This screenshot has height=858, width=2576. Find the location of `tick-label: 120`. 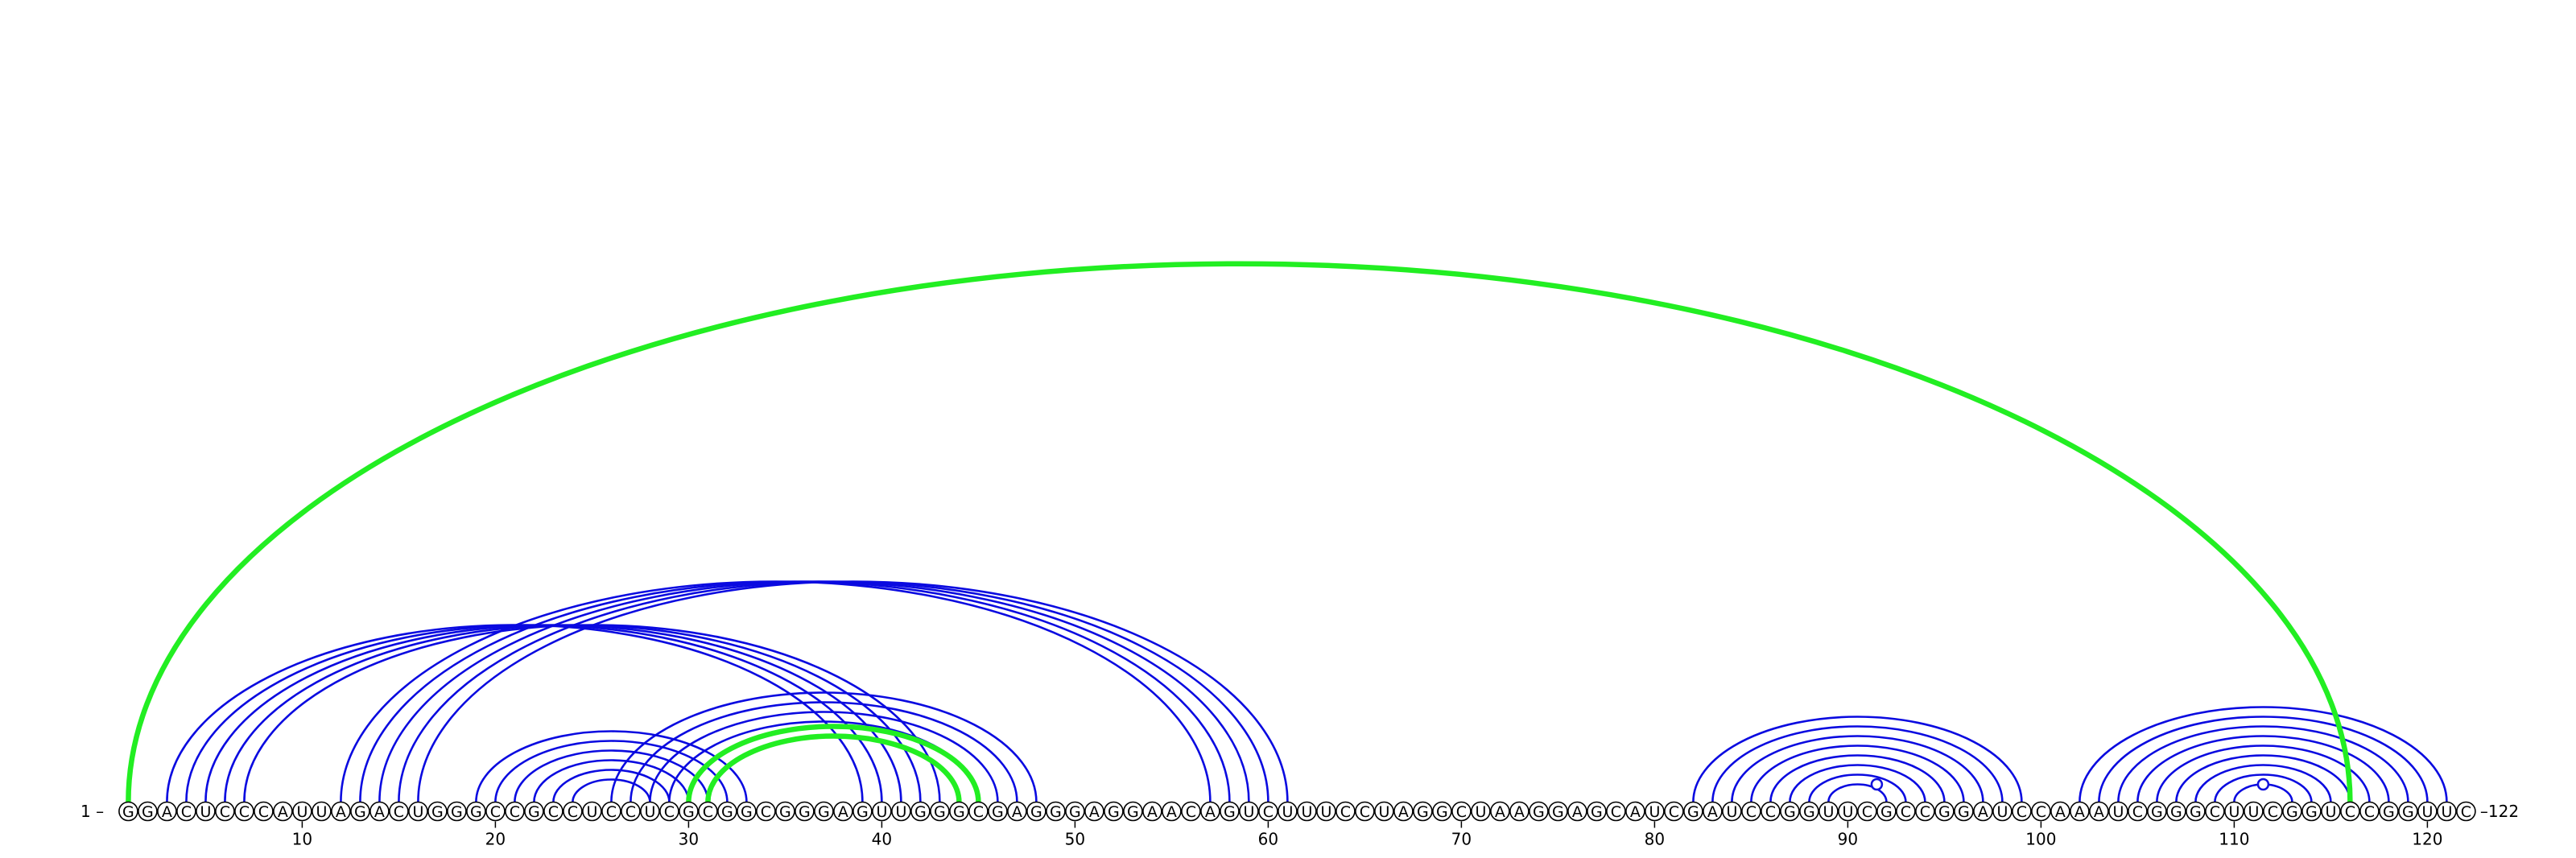

tick-label: 120 is located at coordinates (2427, 839).